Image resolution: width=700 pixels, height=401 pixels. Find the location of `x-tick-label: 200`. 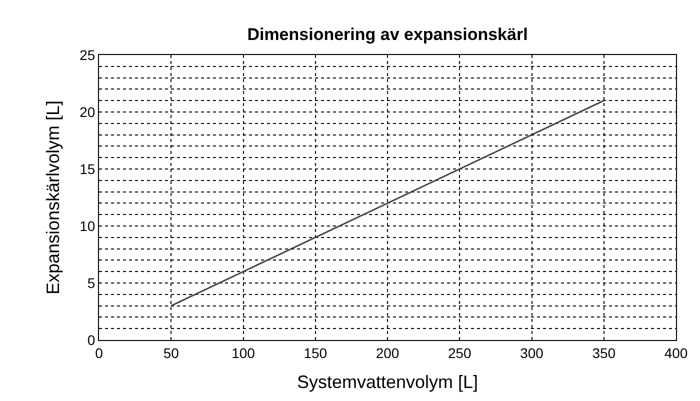

x-tick-label: 200 is located at coordinates (388, 352).